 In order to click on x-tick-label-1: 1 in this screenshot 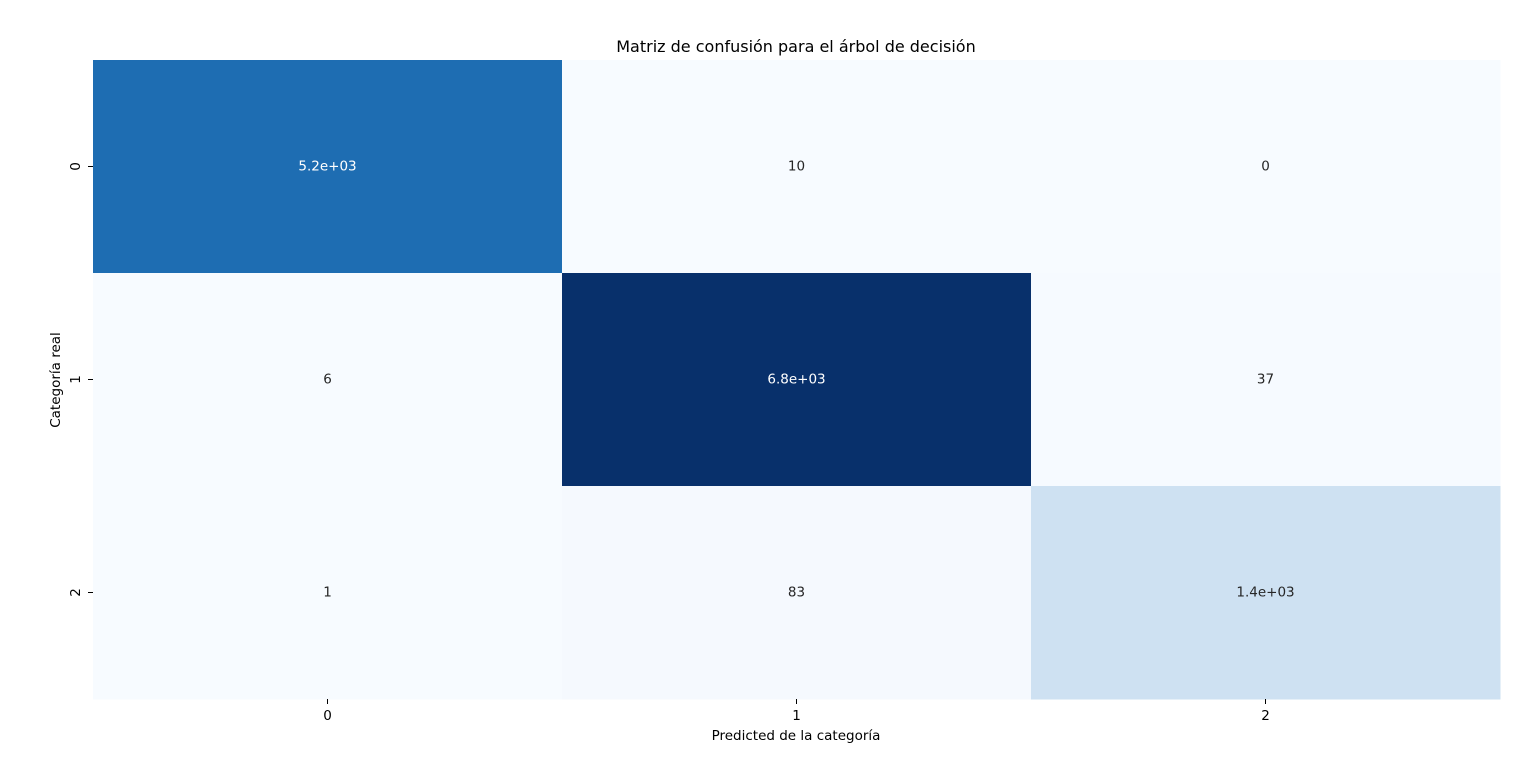, I will do `click(796, 716)`.